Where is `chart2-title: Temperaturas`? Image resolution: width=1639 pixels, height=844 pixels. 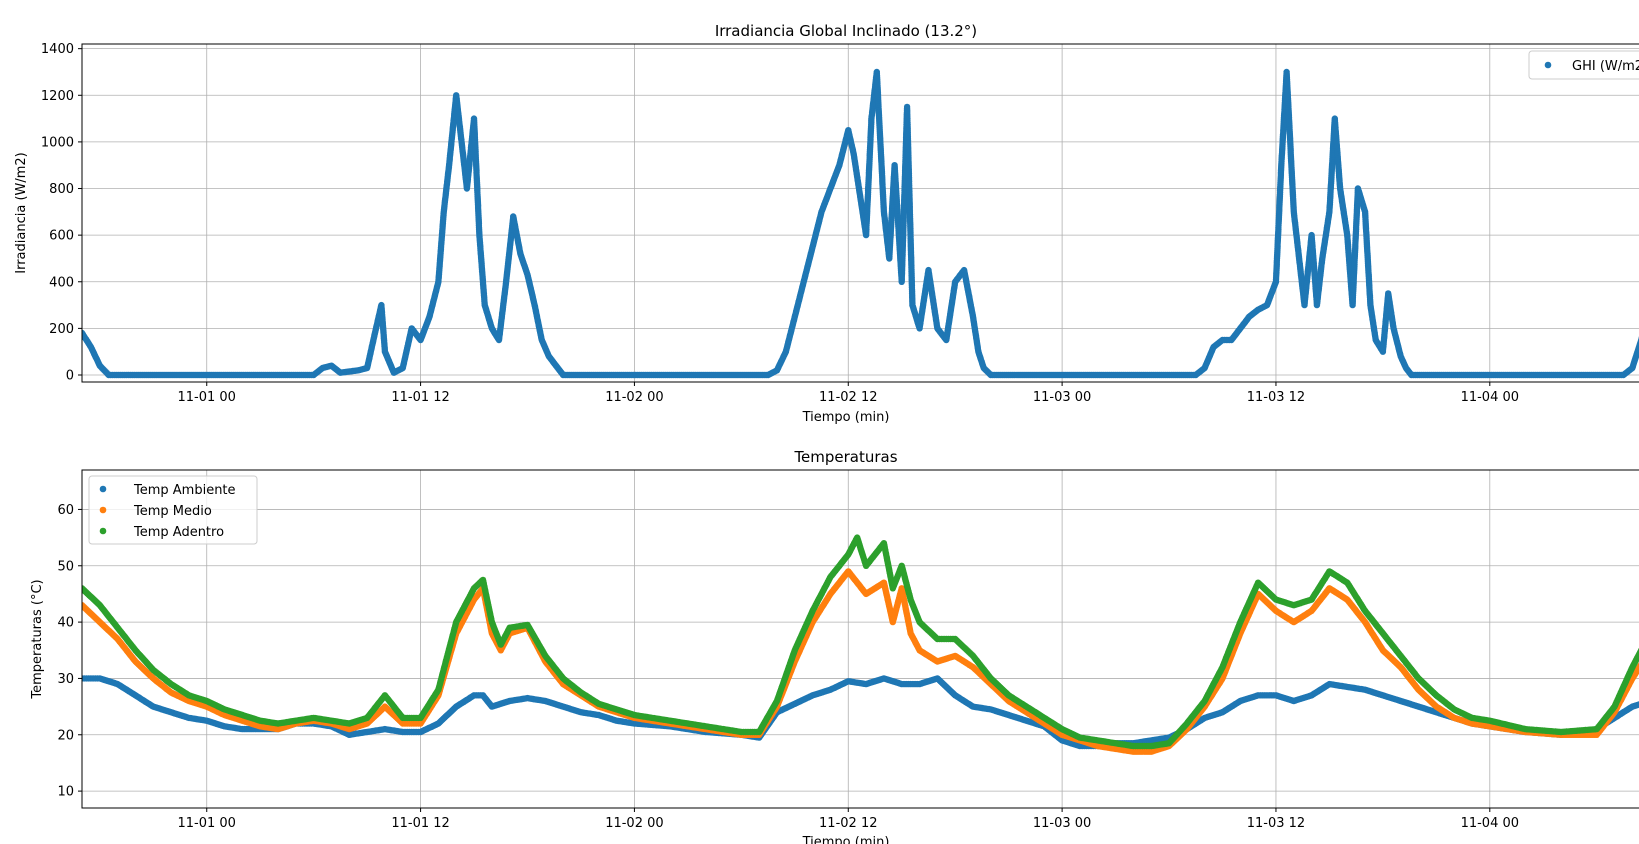 chart2-title: Temperaturas is located at coordinates (845, 457).